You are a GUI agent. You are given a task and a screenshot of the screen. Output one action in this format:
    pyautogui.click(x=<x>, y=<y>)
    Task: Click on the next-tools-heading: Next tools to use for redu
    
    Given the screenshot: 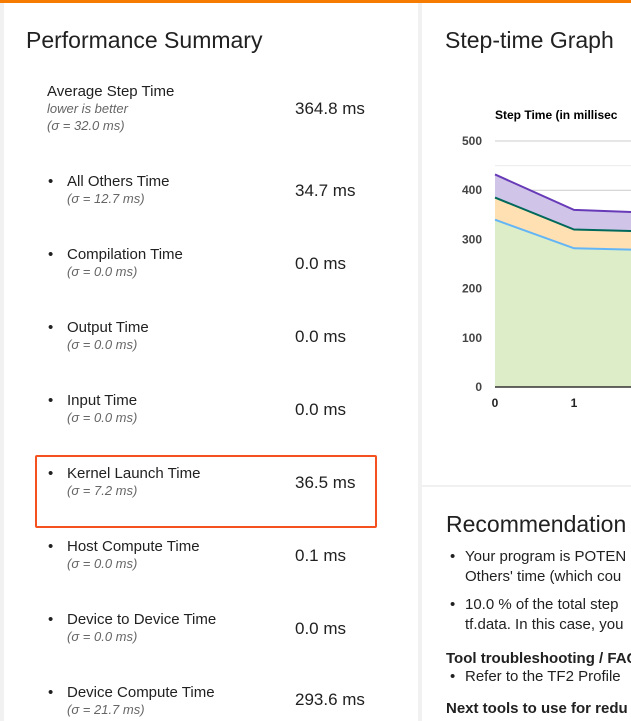 What is the action you would take?
    pyautogui.click(x=537, y=708)
    